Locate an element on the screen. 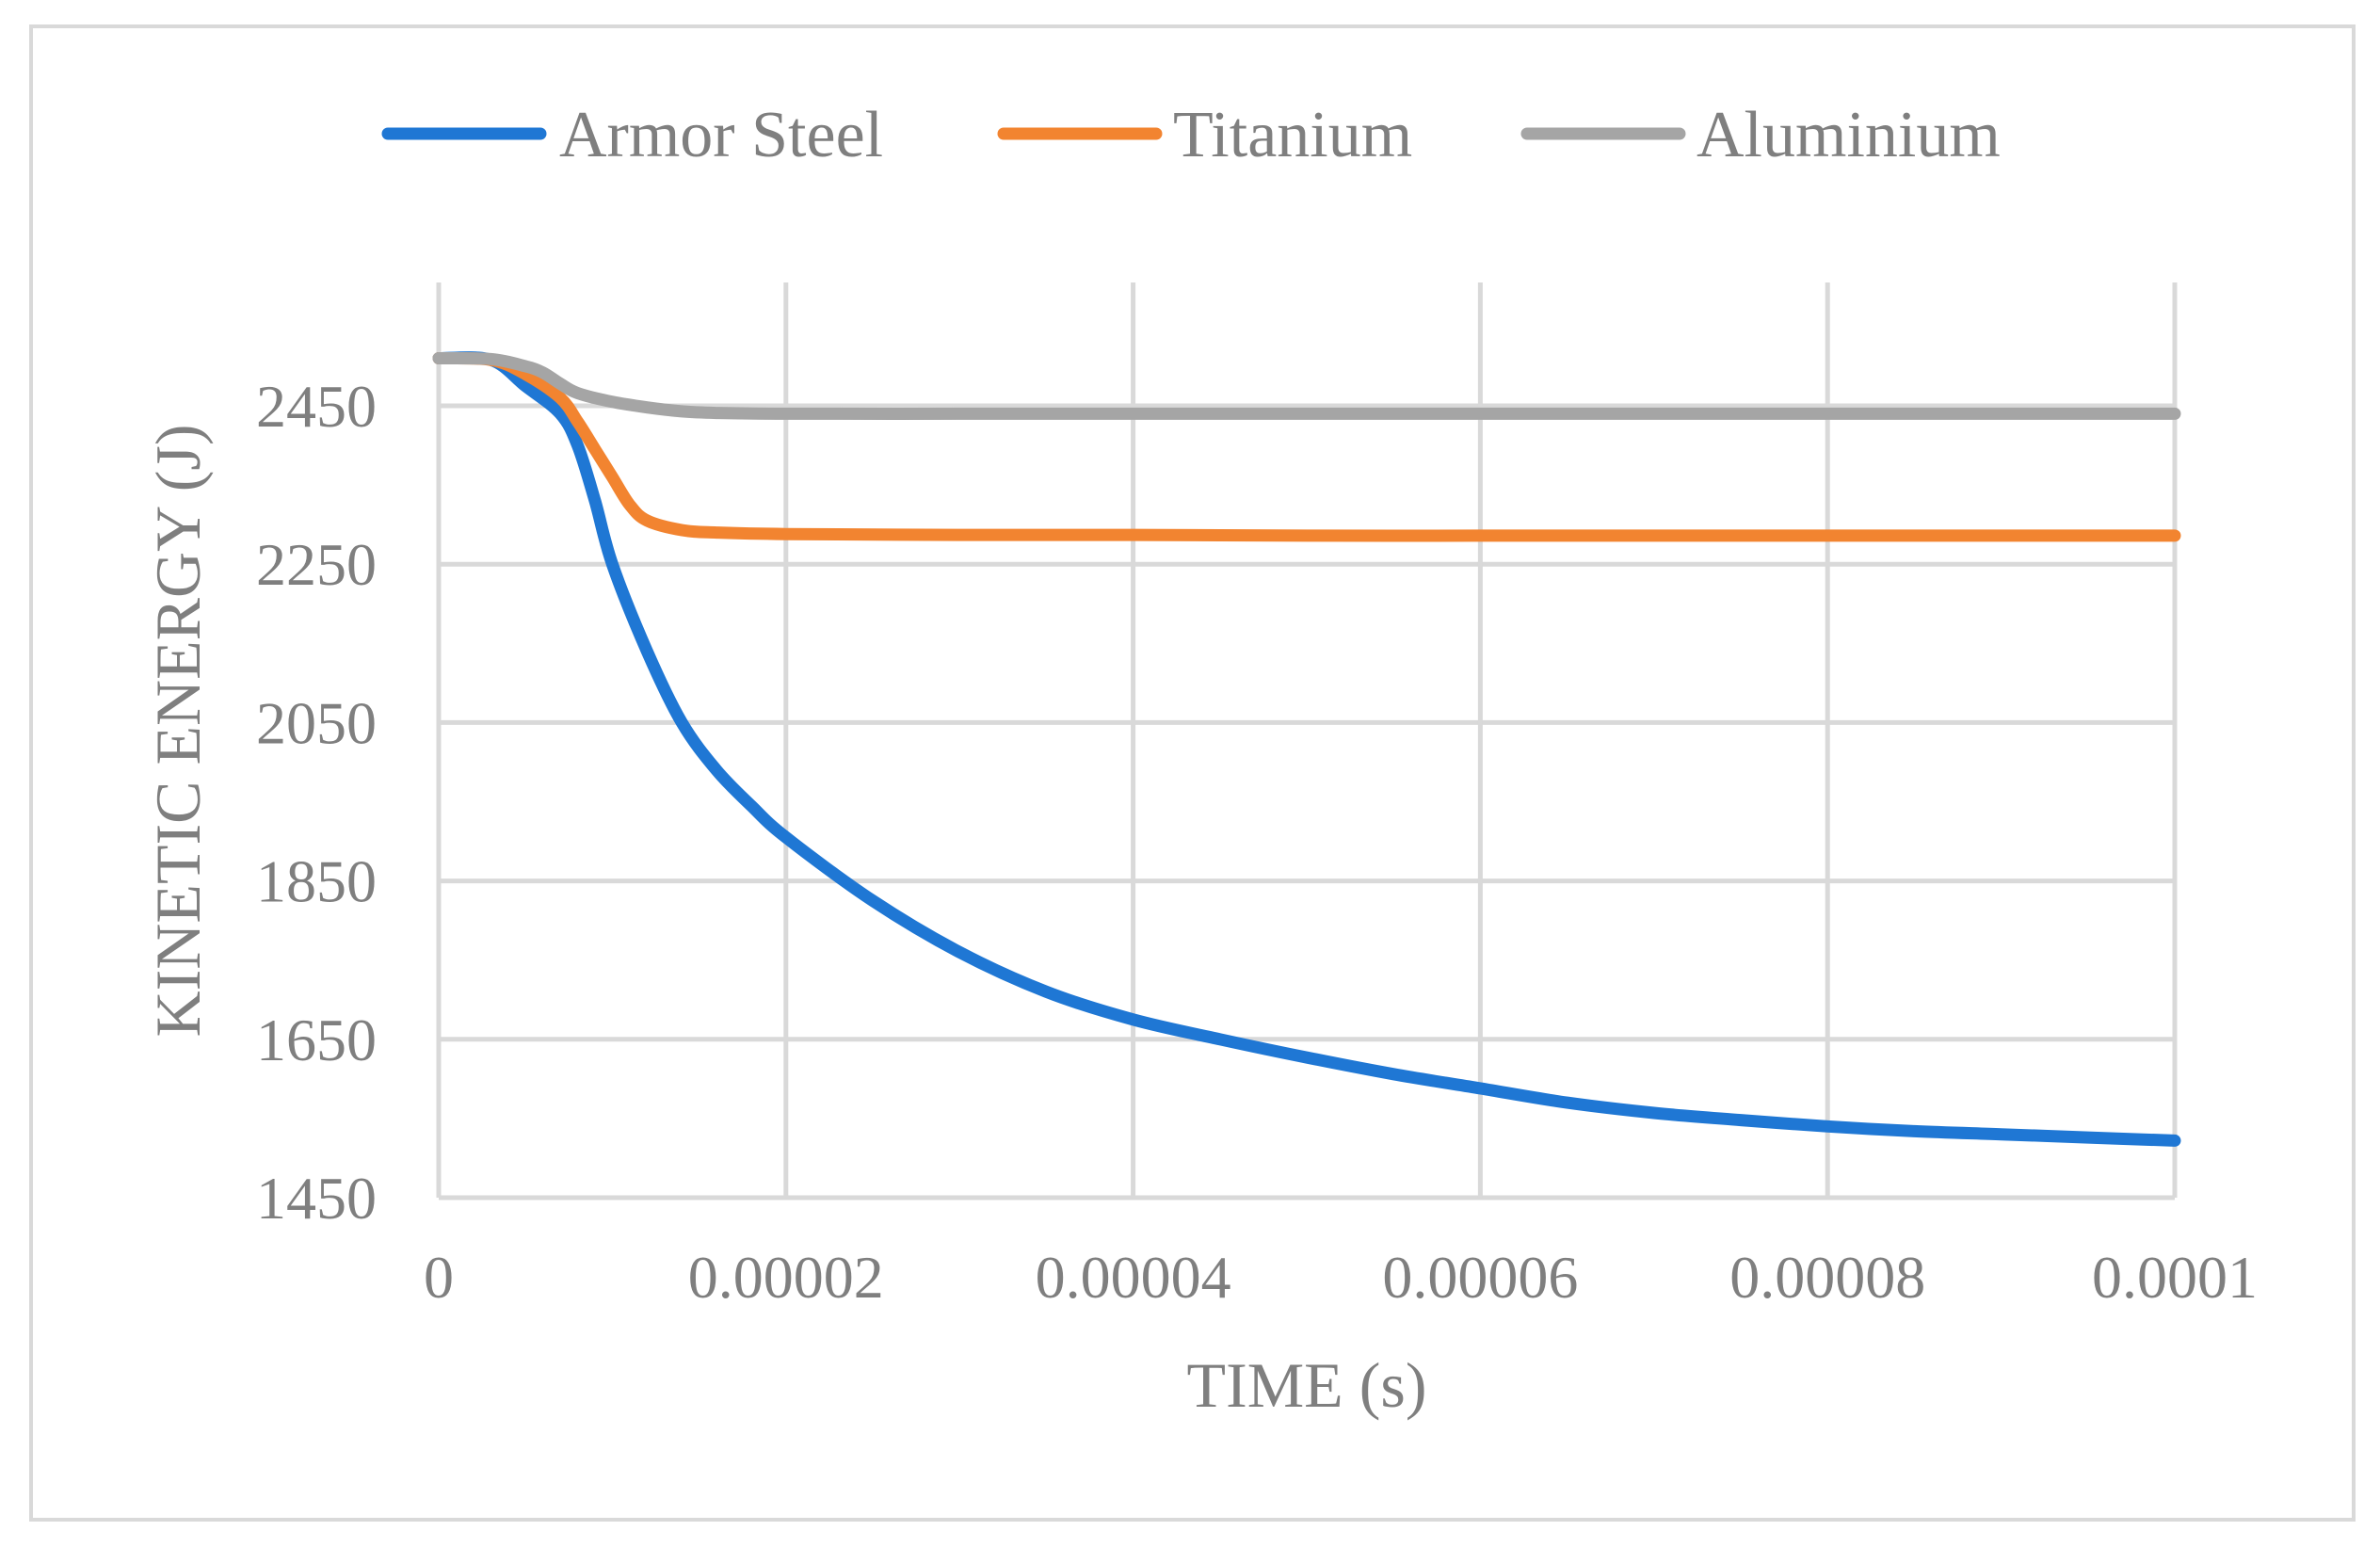 The image size is (2380, 1563). y-tick-label: 2450 is located at coordinates (316, 406).